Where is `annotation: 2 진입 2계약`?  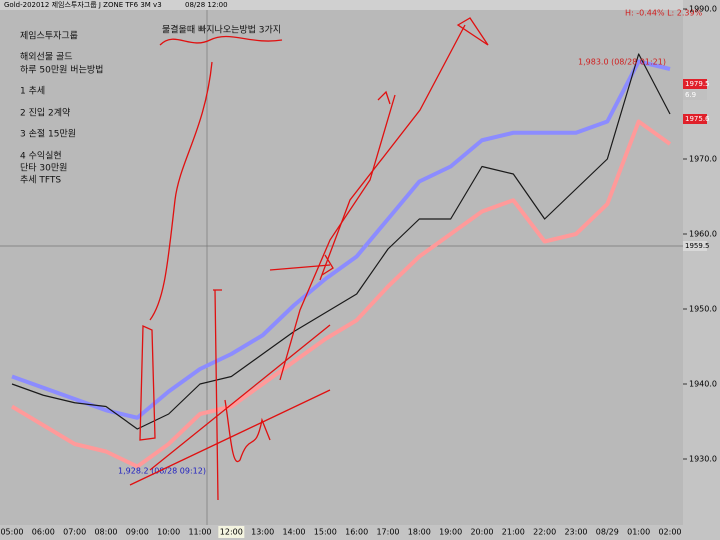 annotation: 2 진입 2계약 is located at coordinates (45, 113).